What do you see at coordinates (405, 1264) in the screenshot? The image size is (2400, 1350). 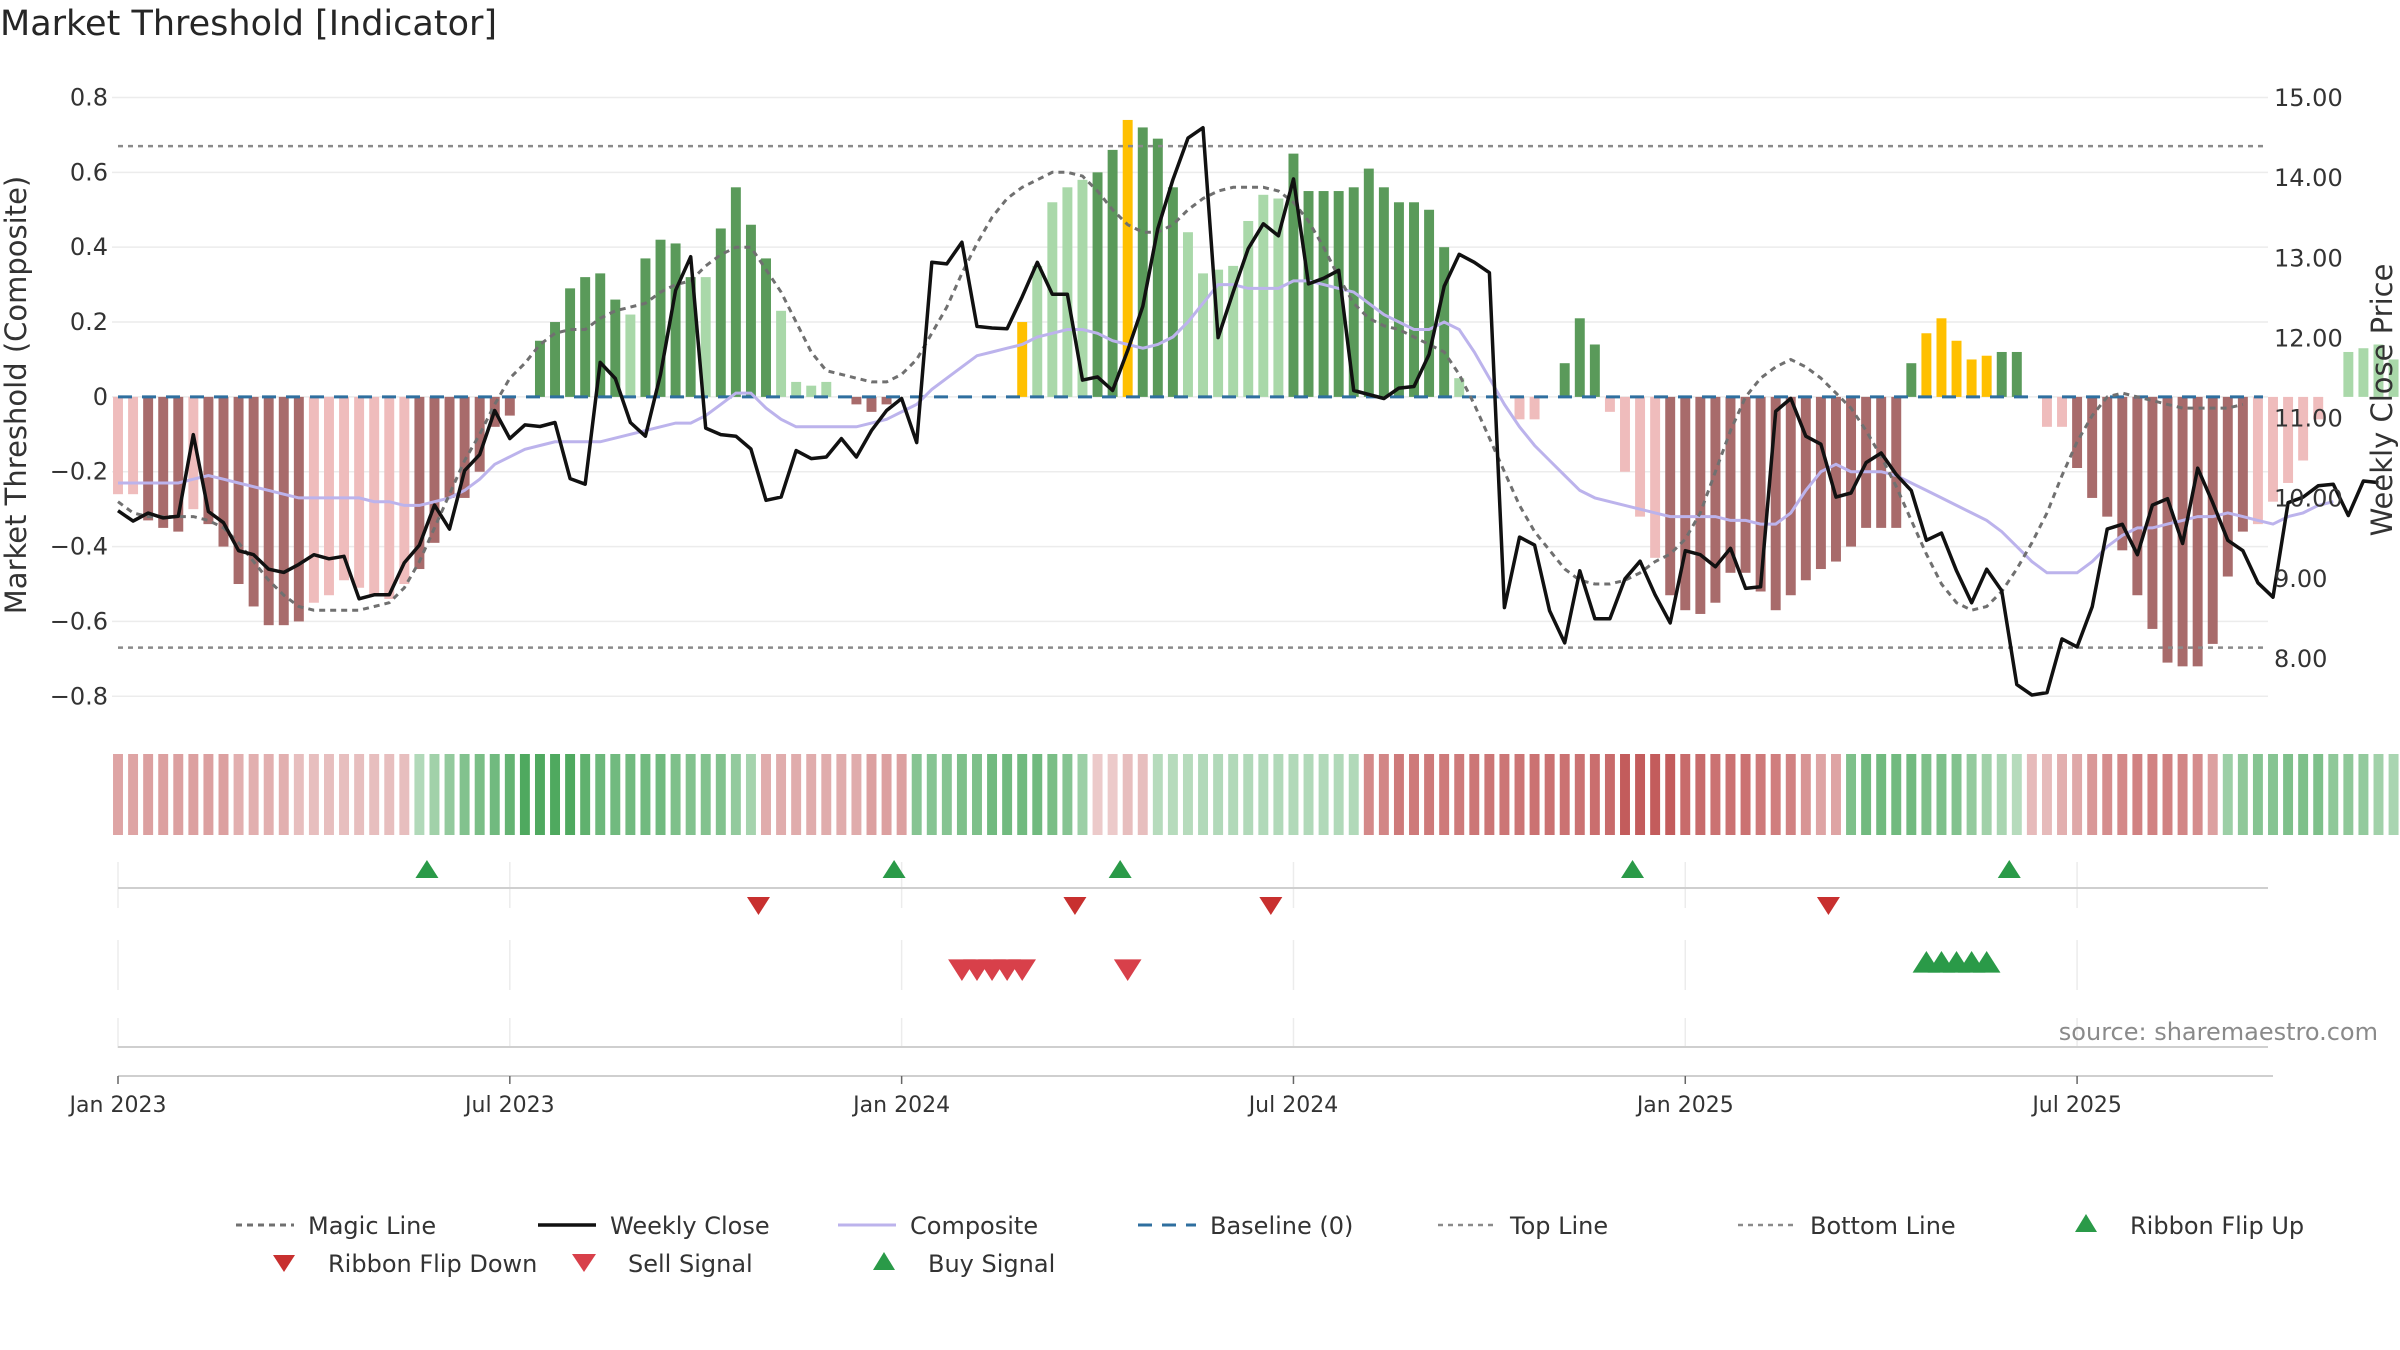 I see `legend-item: Ribbon Flip Down` at bounding box center [405, 1264].